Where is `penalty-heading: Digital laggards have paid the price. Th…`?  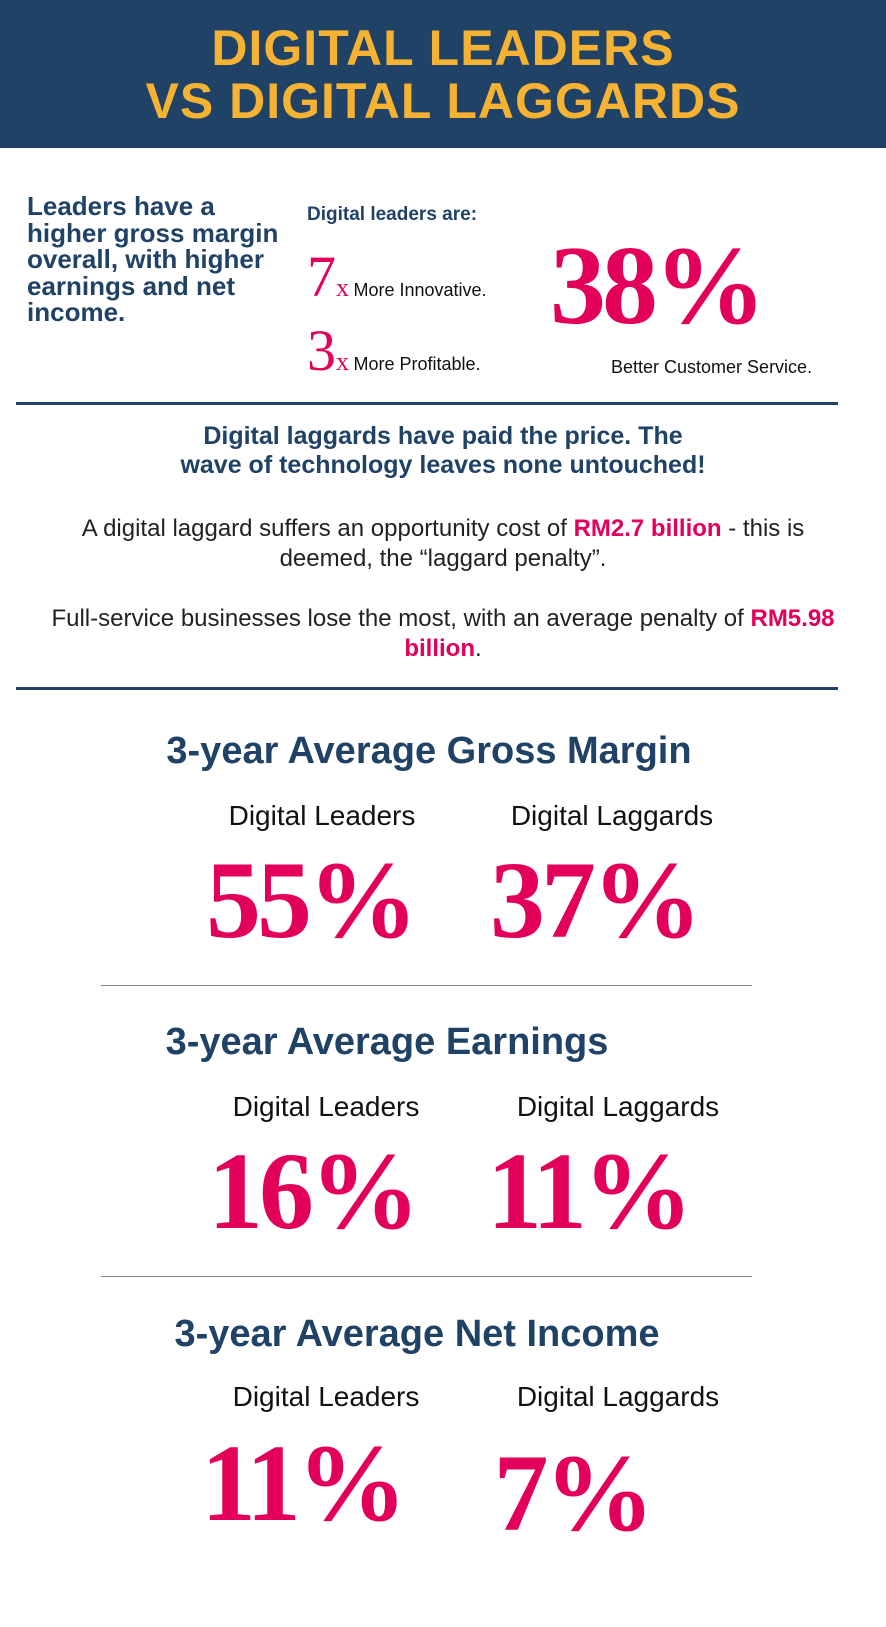
penalty-heading: Digital laggards have paid the price. Th… is located at coordinates (443, 451).